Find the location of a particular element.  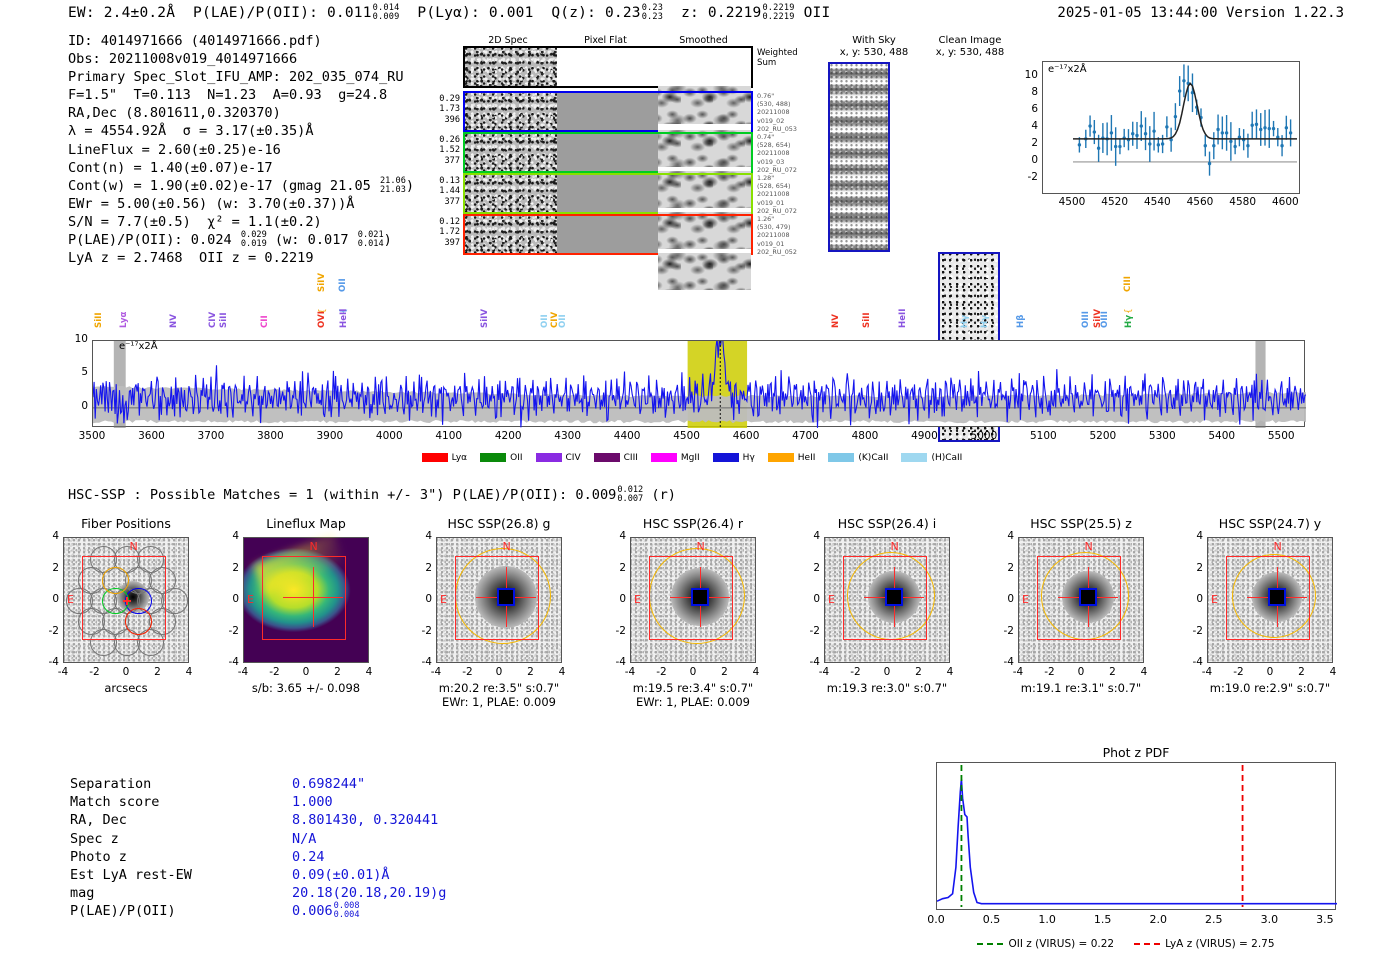

spectrum-xtick: 4800 is located at coordinates (865, 436).